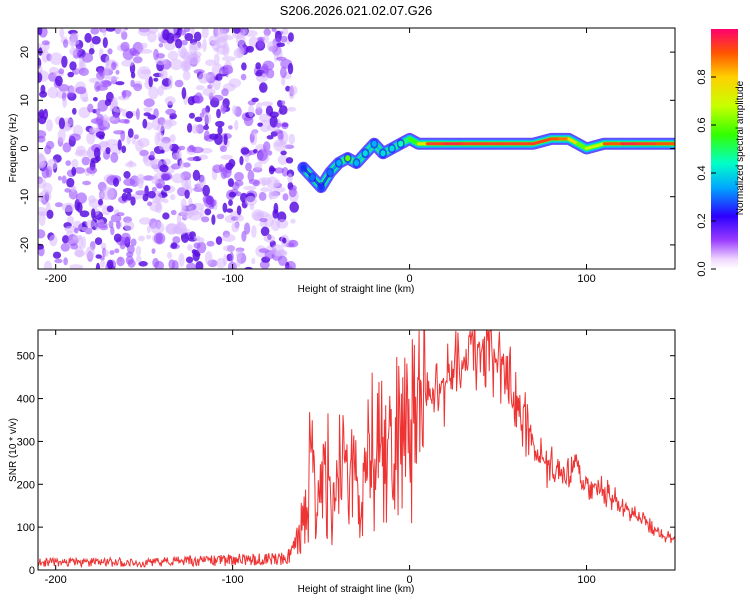 Image resolution: width=750 pixels, height=600 pixels. Describe the element at coordinates (32, 571) in the screenshot. I see `snr-y-tick-label: 0` at that location.